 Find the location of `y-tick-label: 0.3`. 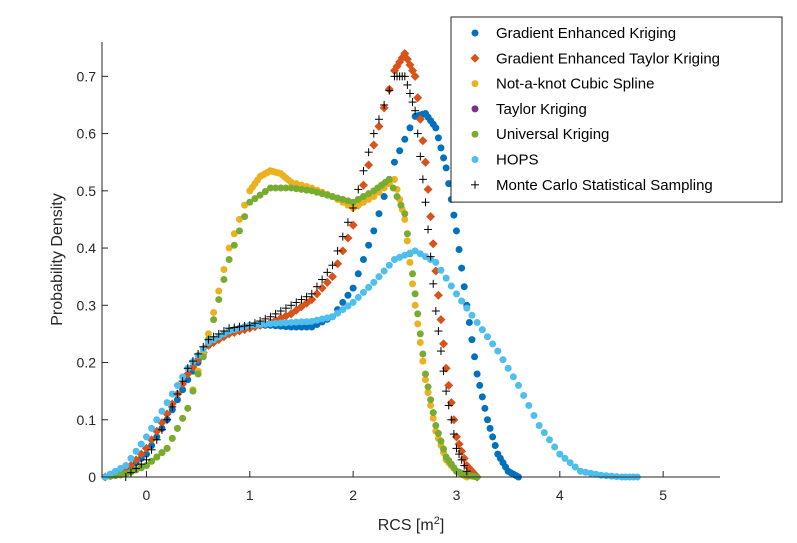

y-tick-label: 0.3 is located at coordinates (87, 305).